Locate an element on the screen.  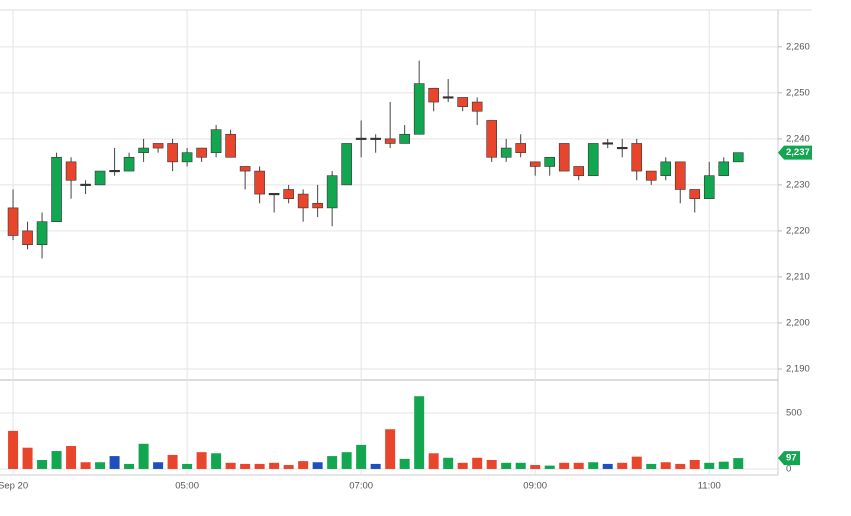
last-price-tag is located at coordinates (795, 152).